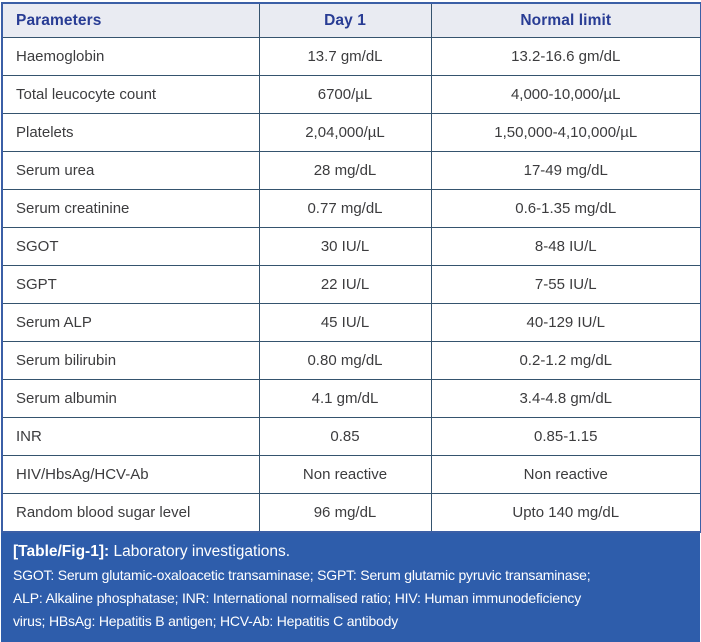 The image size is (701, 642). Describe the element at coordinates (345, 513) in the screenshot. I see `day1-value-cell: 96 mg/dL` at that location.